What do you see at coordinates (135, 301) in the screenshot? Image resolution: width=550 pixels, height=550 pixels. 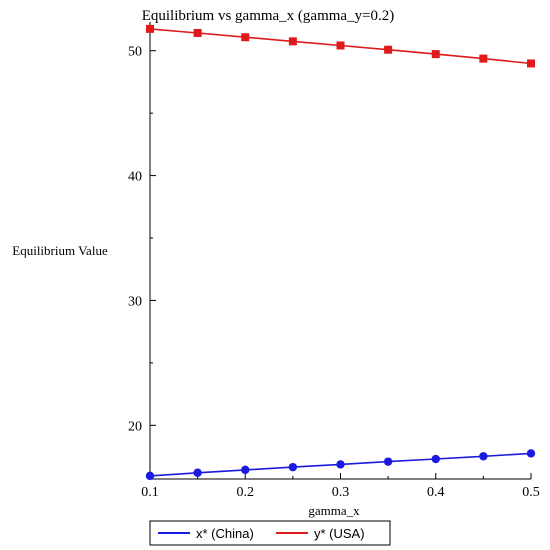 I see `y-tick-label: 30` at bounding box center [135, 301].